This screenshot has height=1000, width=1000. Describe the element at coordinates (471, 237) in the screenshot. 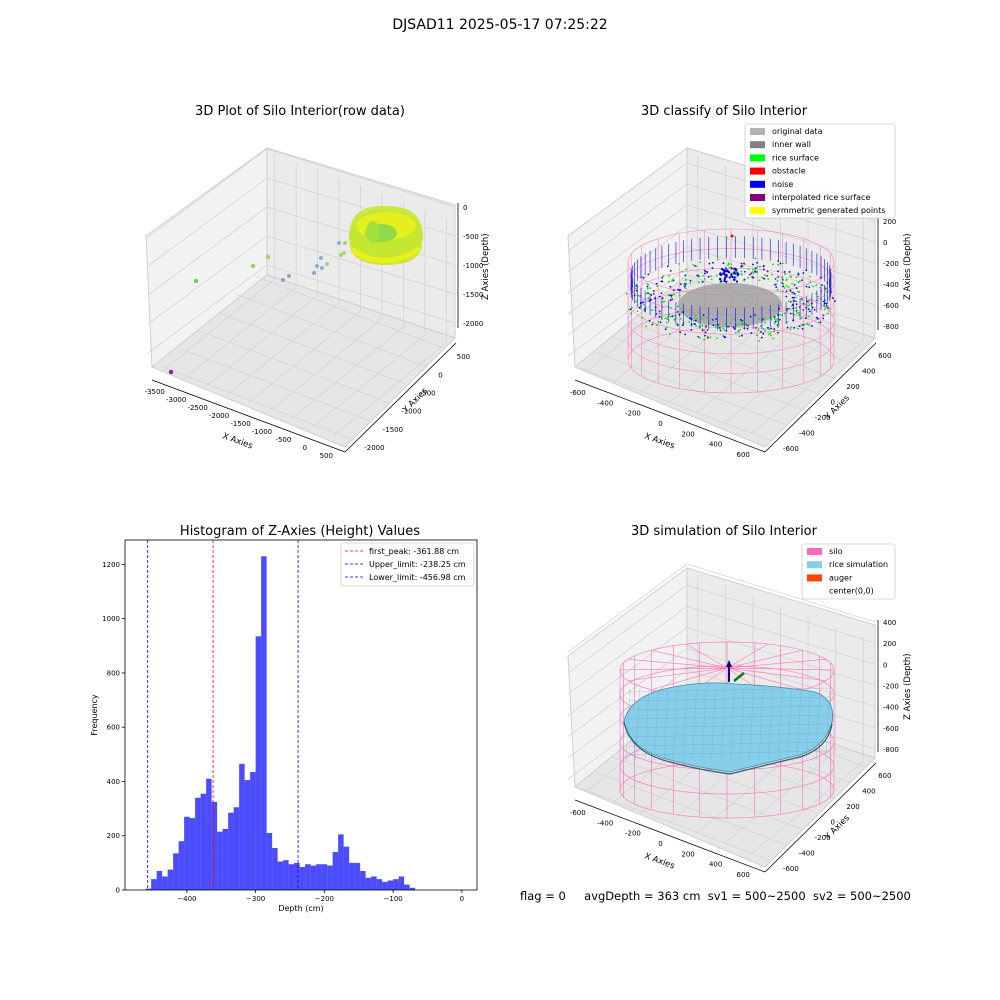

I see `raw-z-tick-label: -500` at that location.